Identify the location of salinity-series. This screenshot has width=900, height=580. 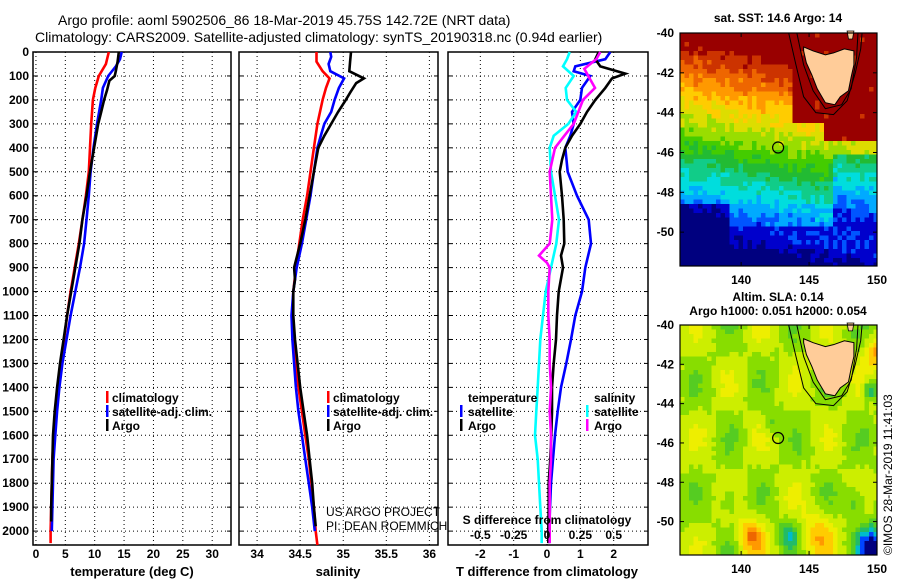
(328, 298).